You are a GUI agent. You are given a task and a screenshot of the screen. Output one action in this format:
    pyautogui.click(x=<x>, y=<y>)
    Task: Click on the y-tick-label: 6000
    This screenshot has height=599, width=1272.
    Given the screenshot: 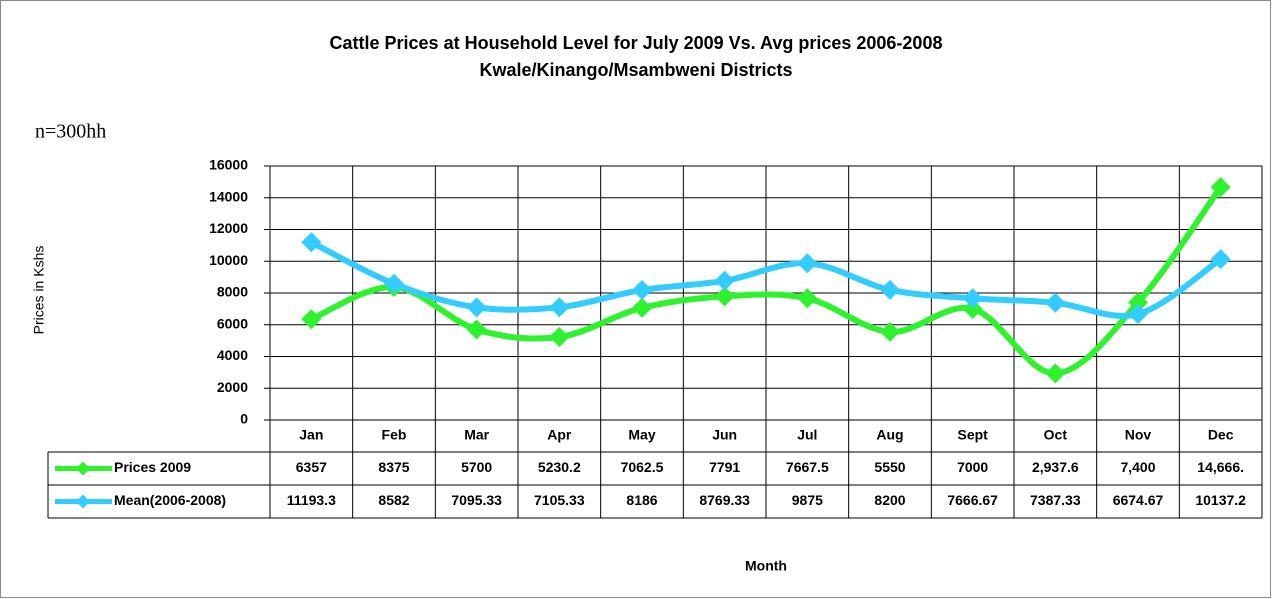 What is the action you would take?
    pyautogui.click(x=232, y=323)
    